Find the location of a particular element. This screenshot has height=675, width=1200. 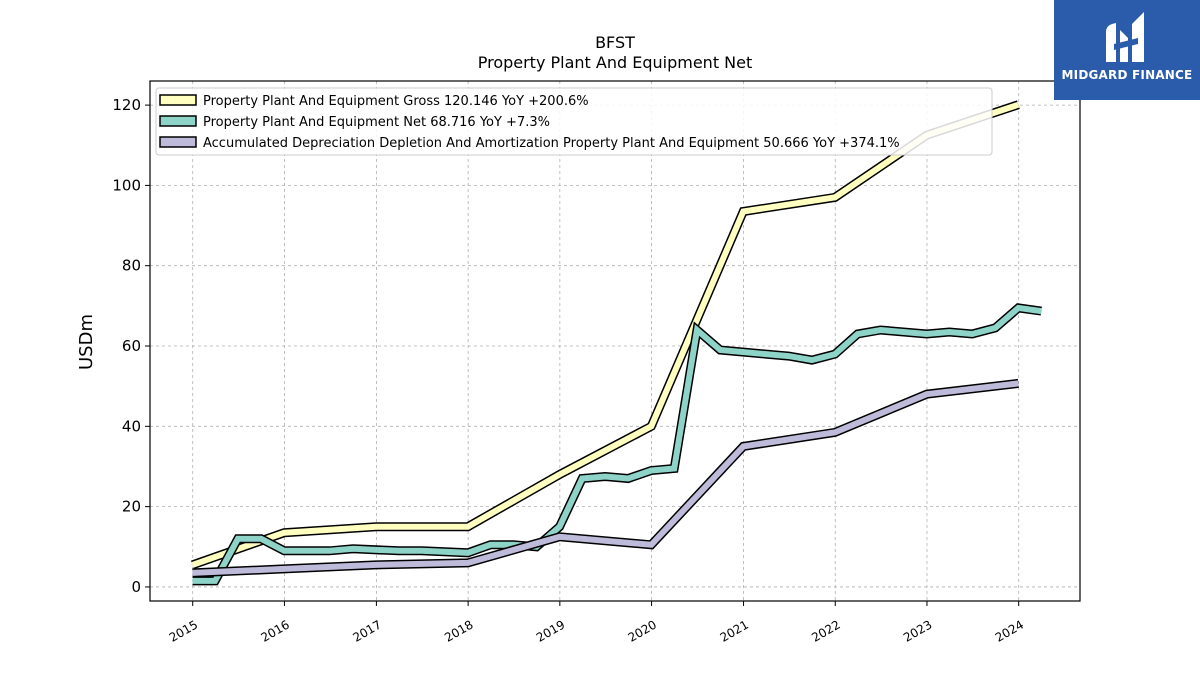

x-tick-label: 2015 is located at coordinates (183, 630).